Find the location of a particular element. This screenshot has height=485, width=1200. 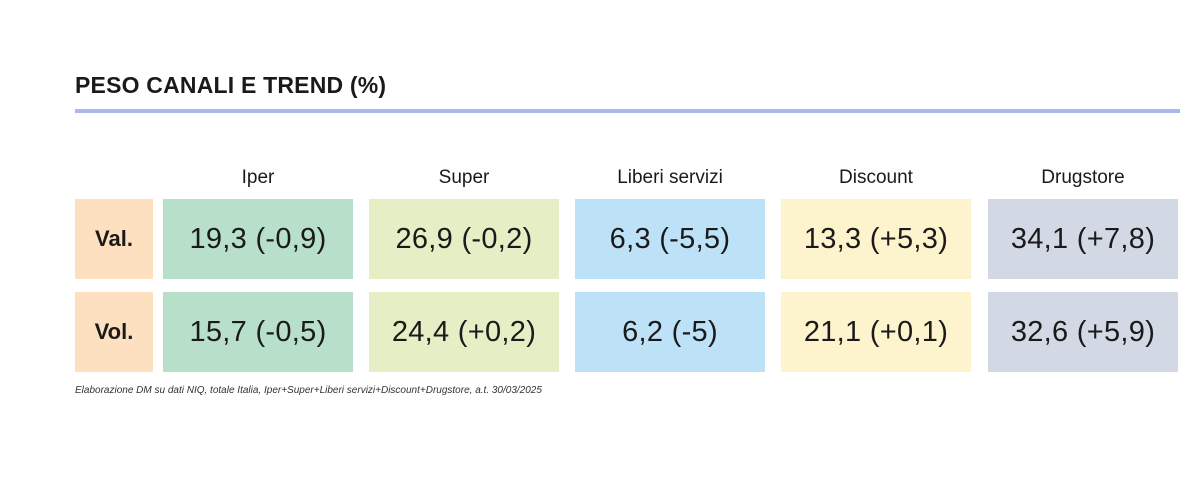

value-cell: 24,4 (+0,2) is located at coordinates (464, 332).